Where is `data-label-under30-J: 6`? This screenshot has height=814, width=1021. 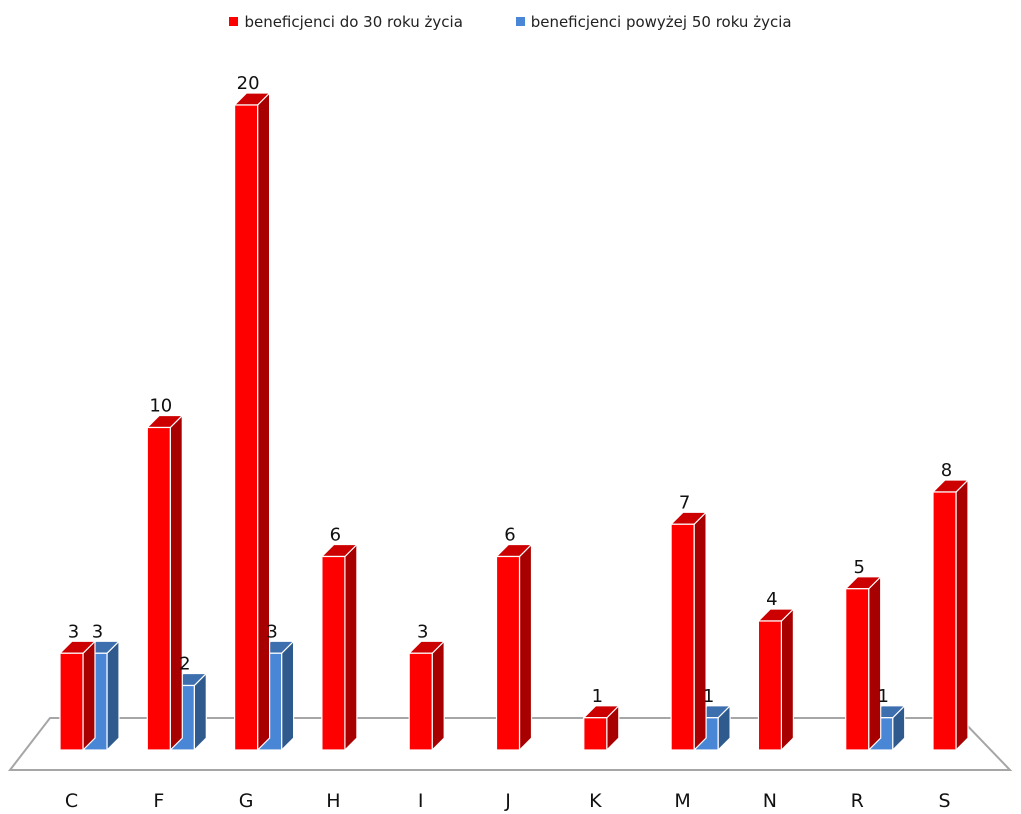
data-label-under30-J: 6 is located at coordinates (509, 535).